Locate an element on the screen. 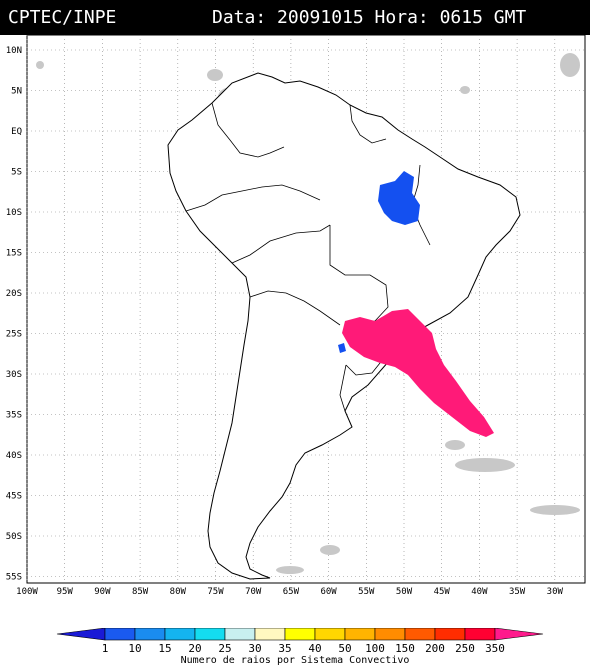 This screenshot has height=670, width=600. lat-label: 50S is located at coordinates (14, 537).